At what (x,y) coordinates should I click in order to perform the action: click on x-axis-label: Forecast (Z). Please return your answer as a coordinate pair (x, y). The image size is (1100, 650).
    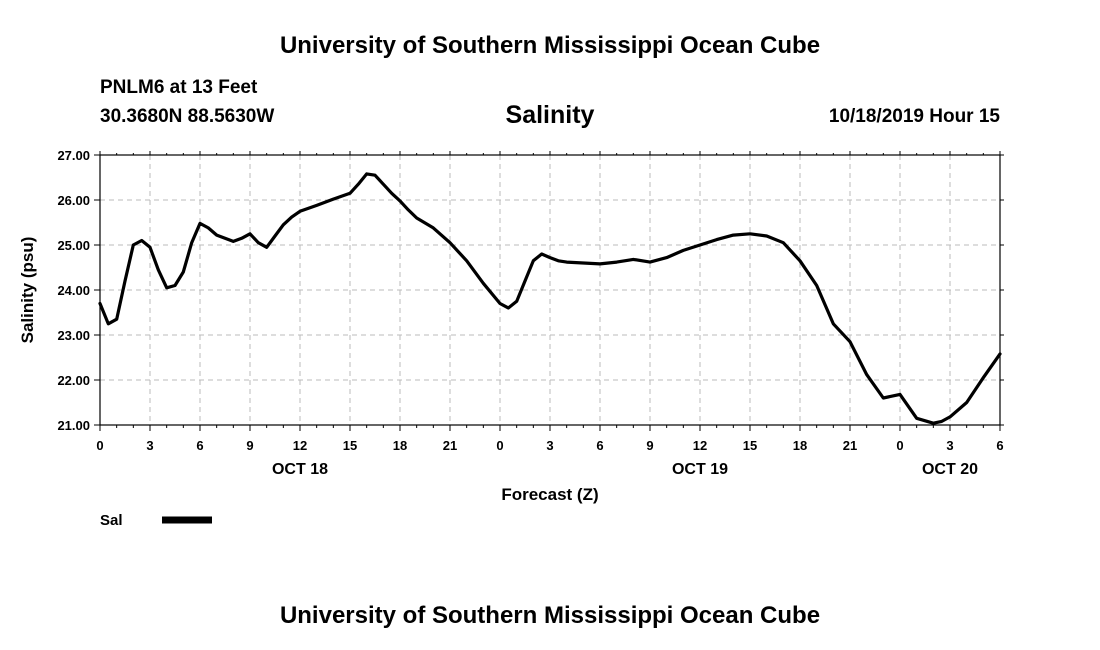
    Looking at the image, I should click on (549, 494).